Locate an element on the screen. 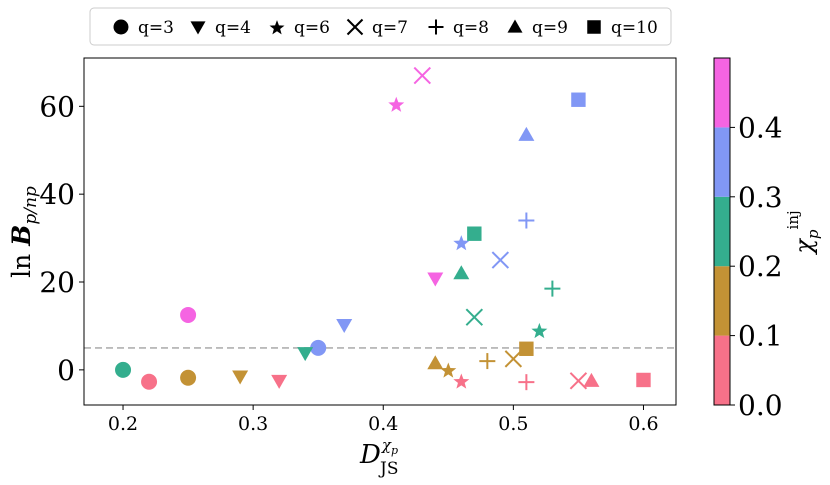 This screenshot has height=485, width=830. x-tick-label: 0.6 is located at coordinates (643, 424).